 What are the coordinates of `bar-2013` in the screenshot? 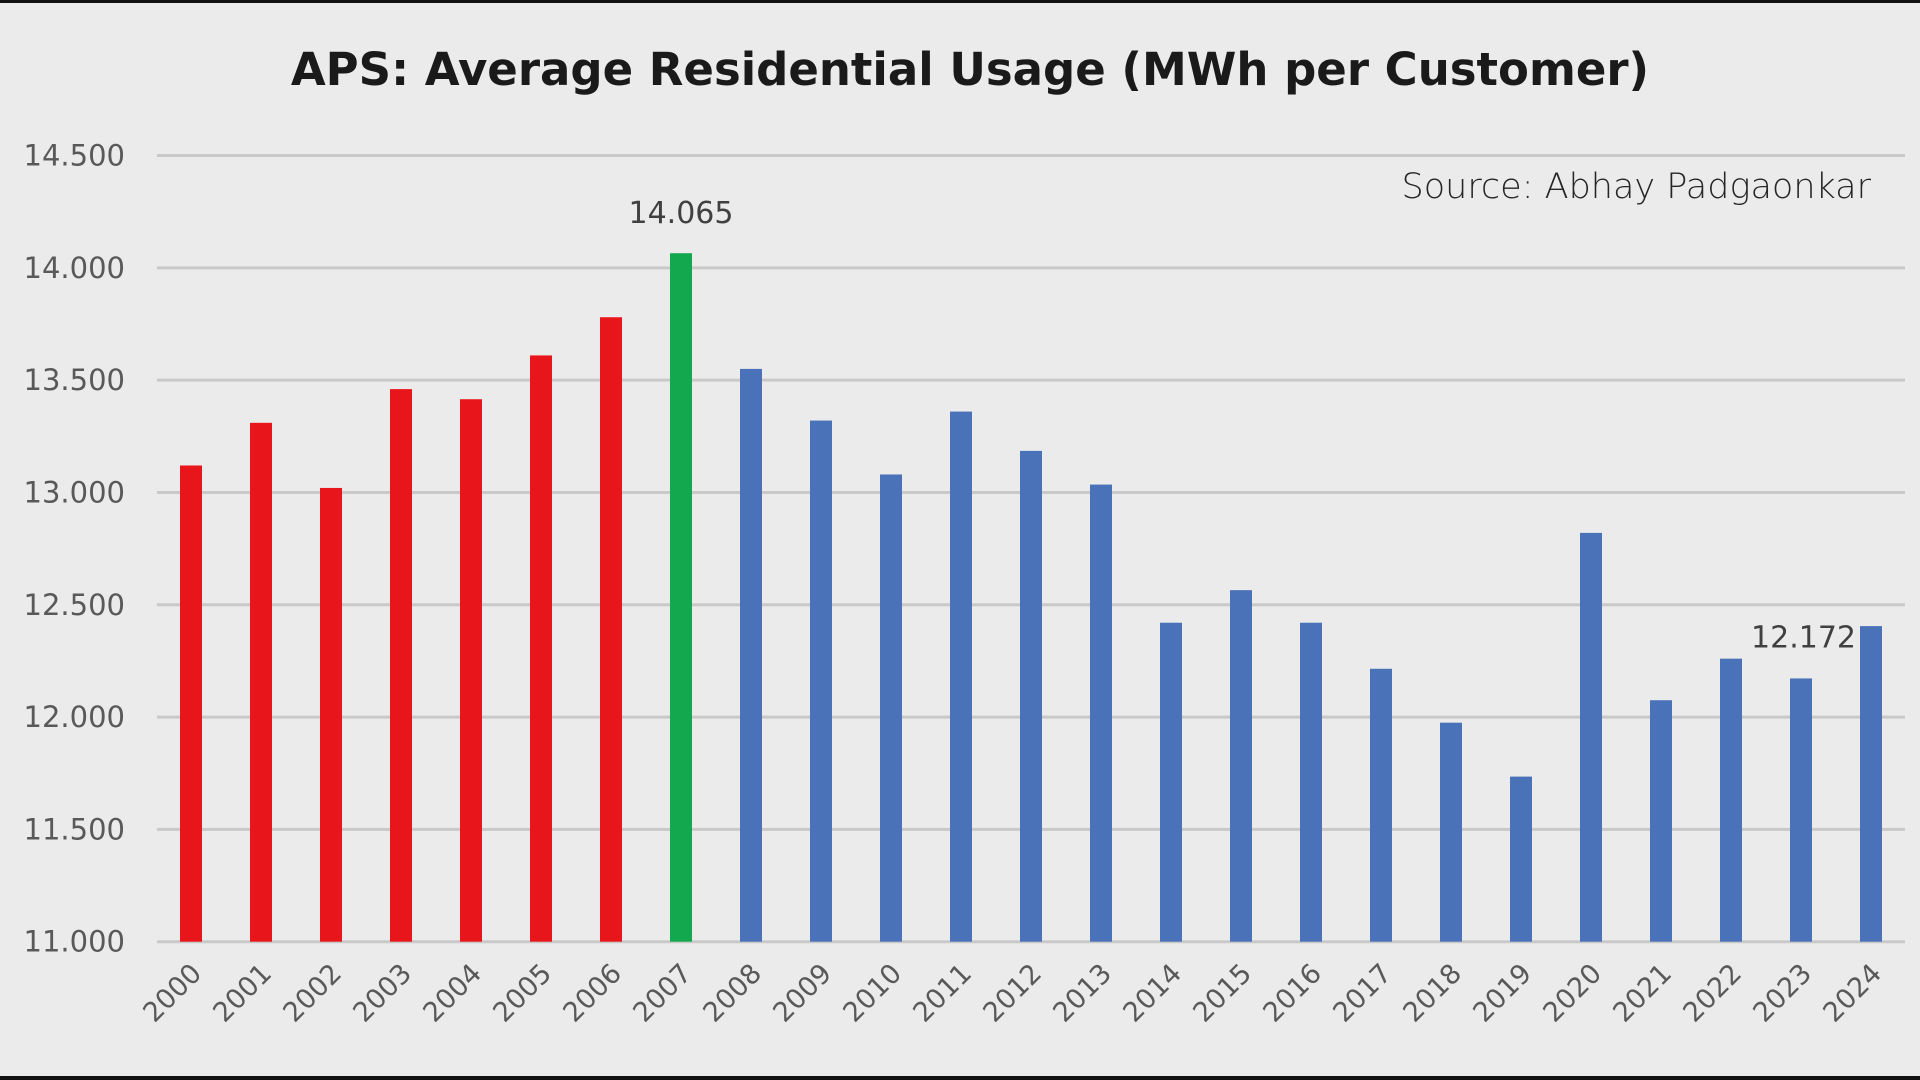 It's located at (1101, 713).